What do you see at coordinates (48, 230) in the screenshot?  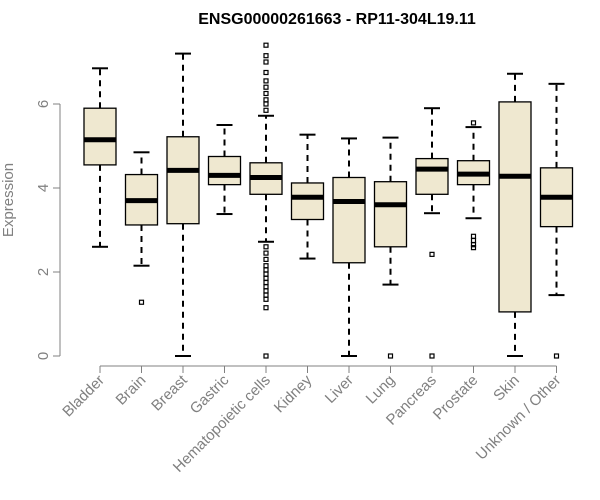 I see `y-axis: 0 2 4 6` at bounding box center [48, 230].